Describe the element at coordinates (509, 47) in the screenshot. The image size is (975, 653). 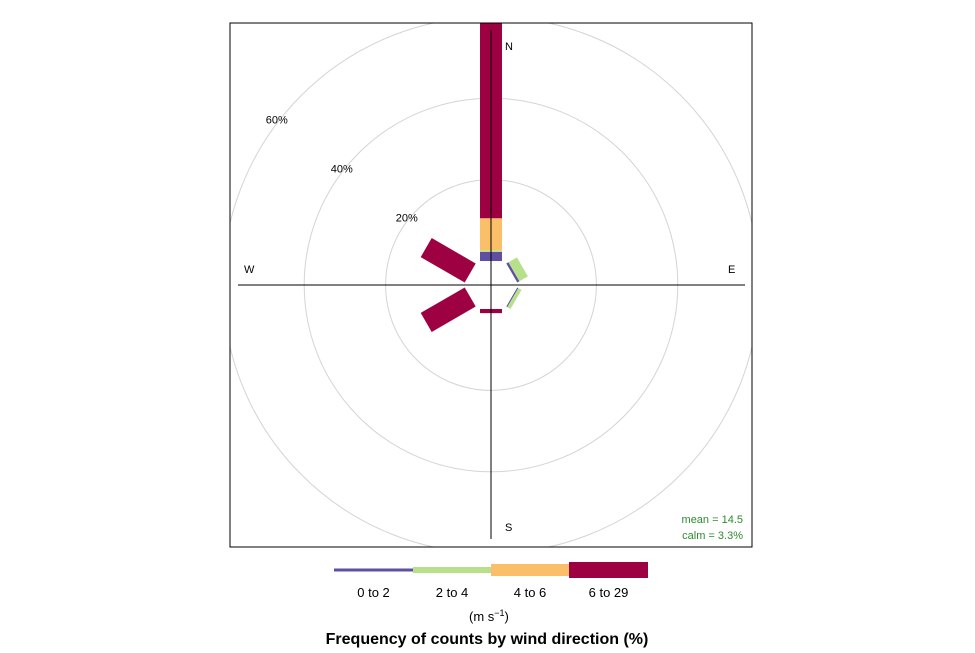
I see `compass-n: N` at that location.